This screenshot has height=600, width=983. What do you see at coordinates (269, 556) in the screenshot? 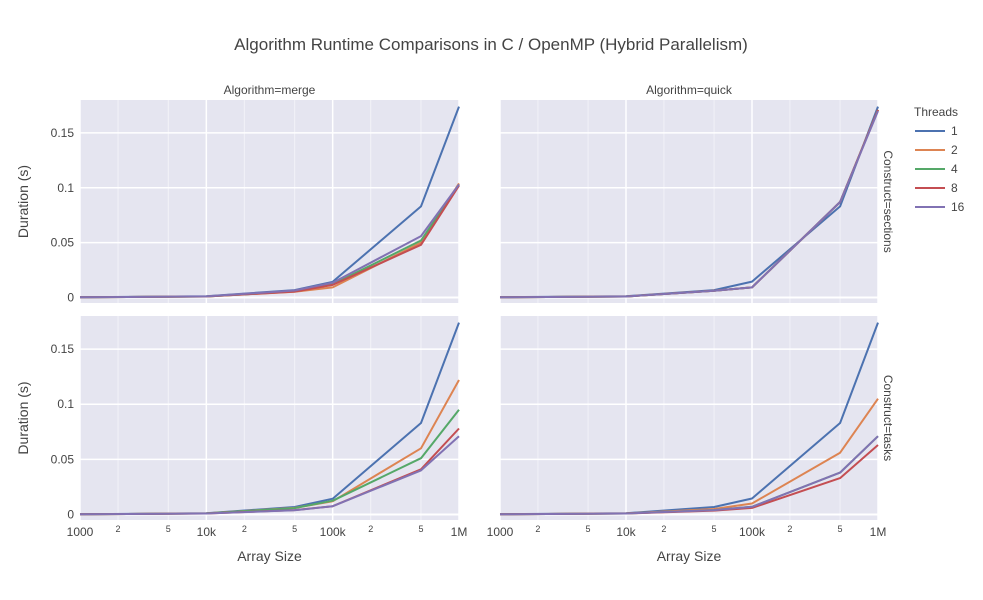
I see `x-axis-title-left: Array Size` at bounding box center [269, 556].